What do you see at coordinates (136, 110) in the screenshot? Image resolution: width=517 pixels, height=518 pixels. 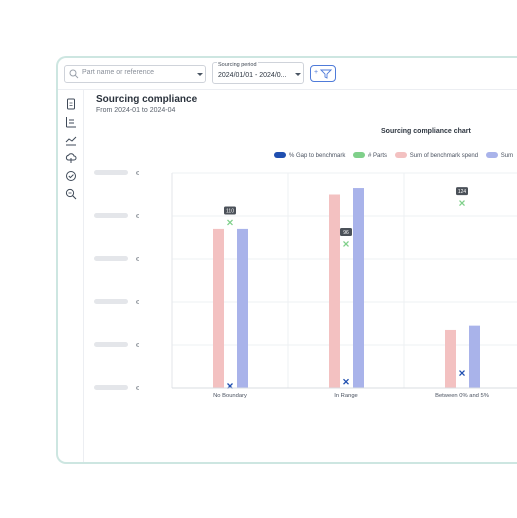 I see `page-subtitle: From 2024-01 to 2024-04` at bounding box center [136, 110].